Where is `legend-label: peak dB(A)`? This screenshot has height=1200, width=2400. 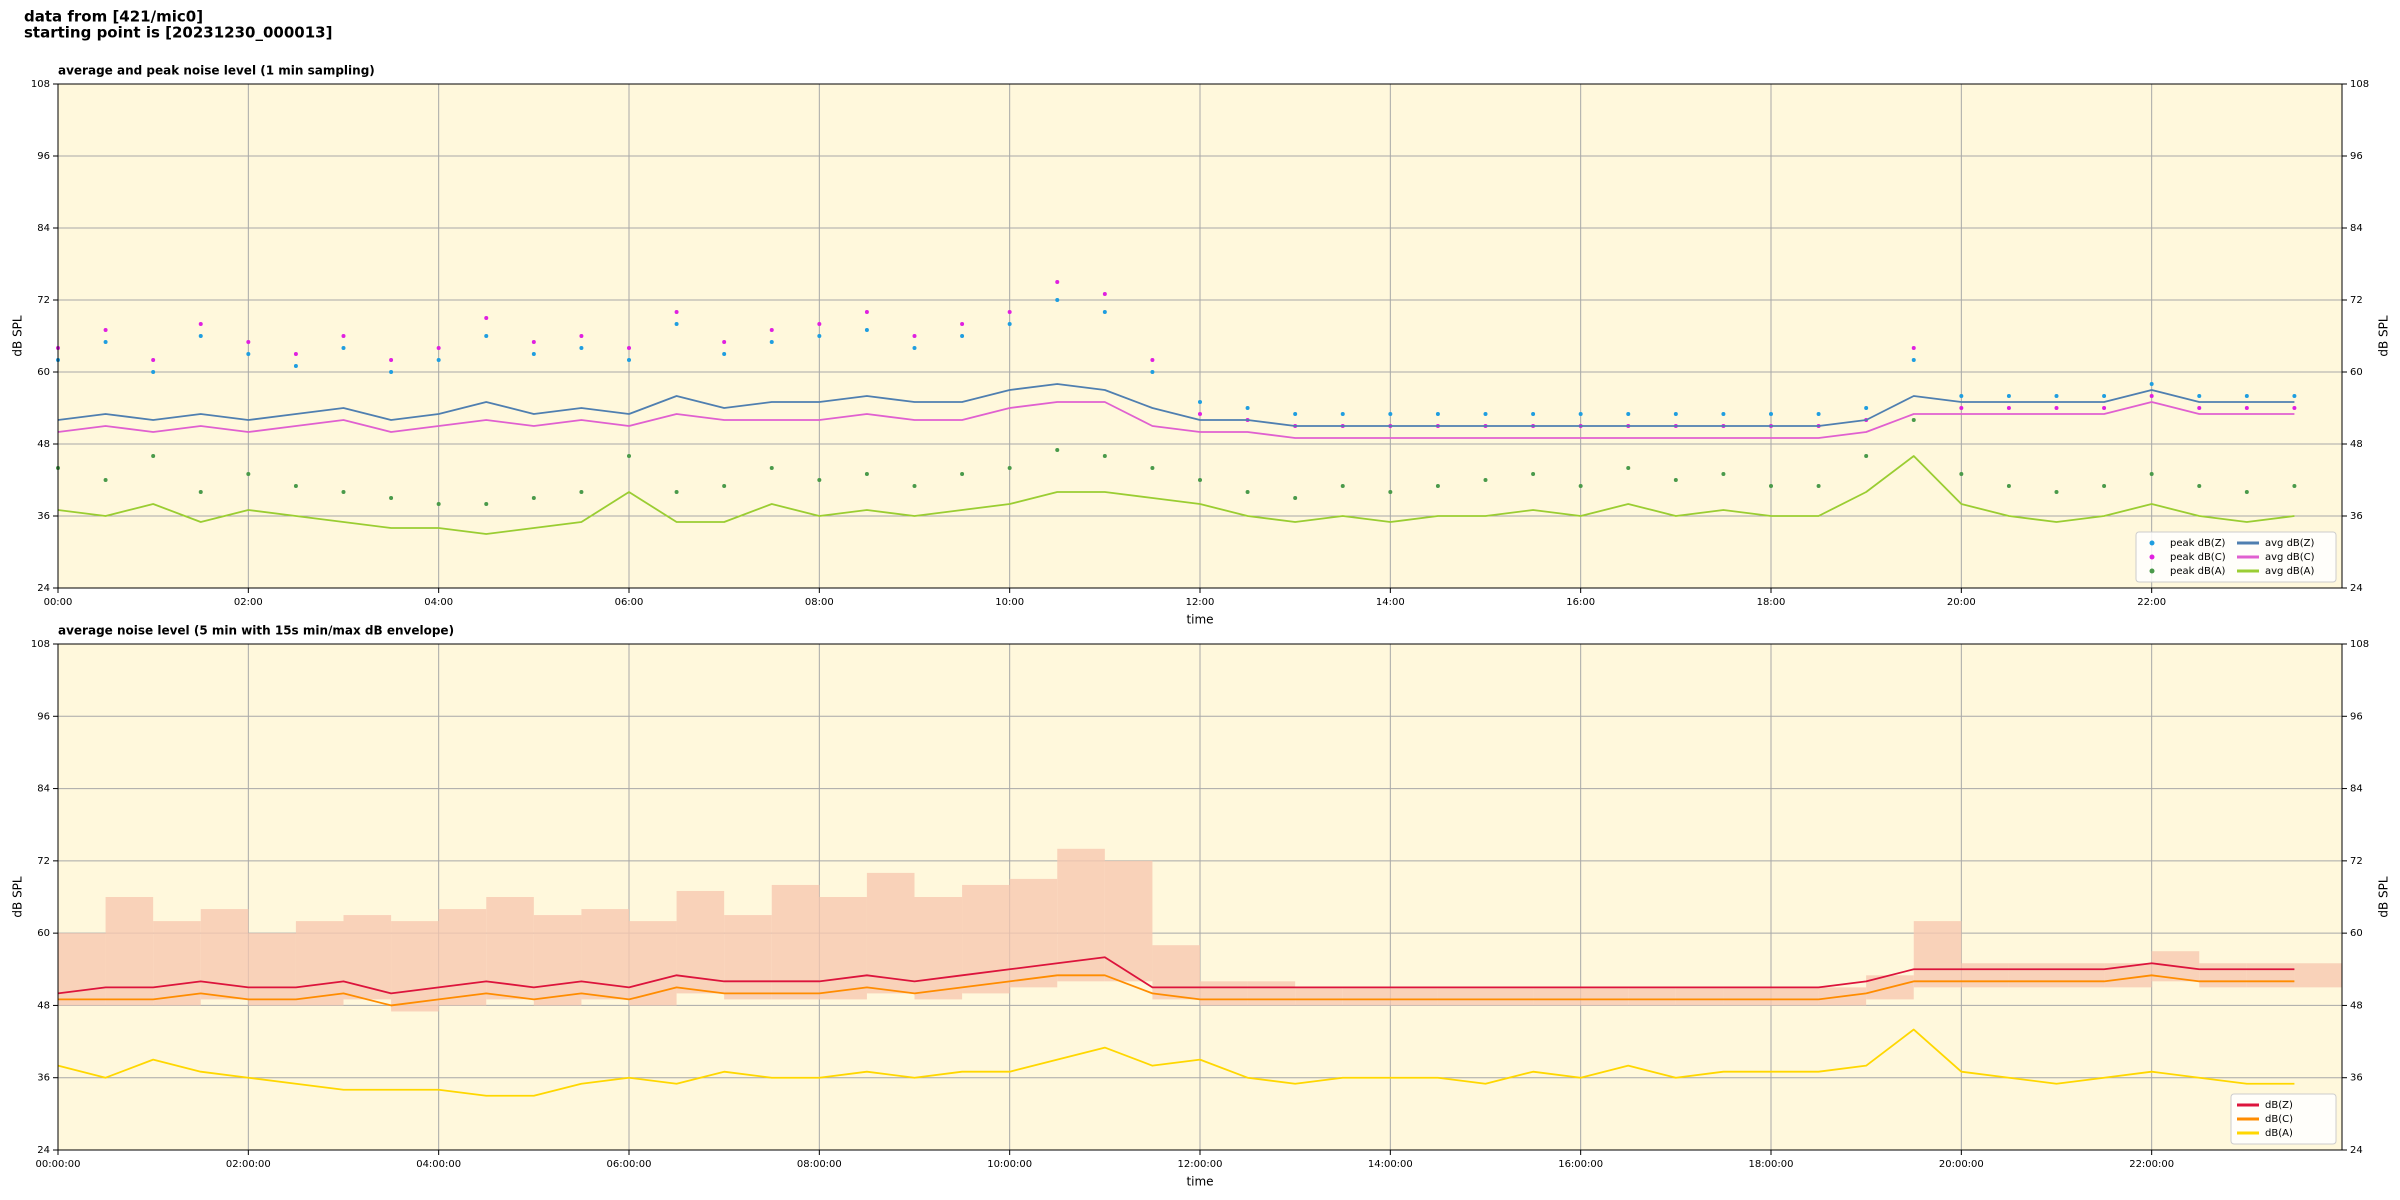 legend-label: peak dB(A) is located at coordinates (2198, 571).